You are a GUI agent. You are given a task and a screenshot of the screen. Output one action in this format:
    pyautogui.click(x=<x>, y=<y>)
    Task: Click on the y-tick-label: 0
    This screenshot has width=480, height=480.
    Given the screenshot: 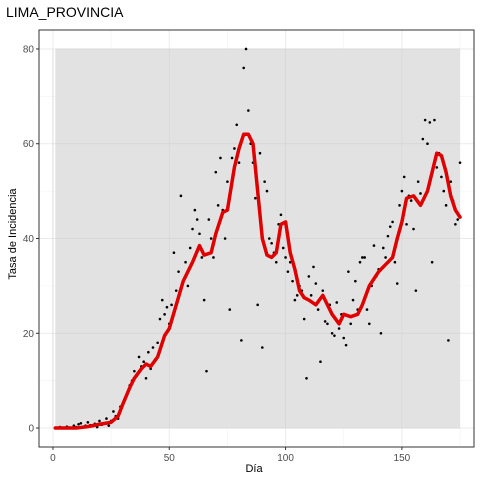 What is the action you would take?
    pyautogui.click(x=31, y=429)
    